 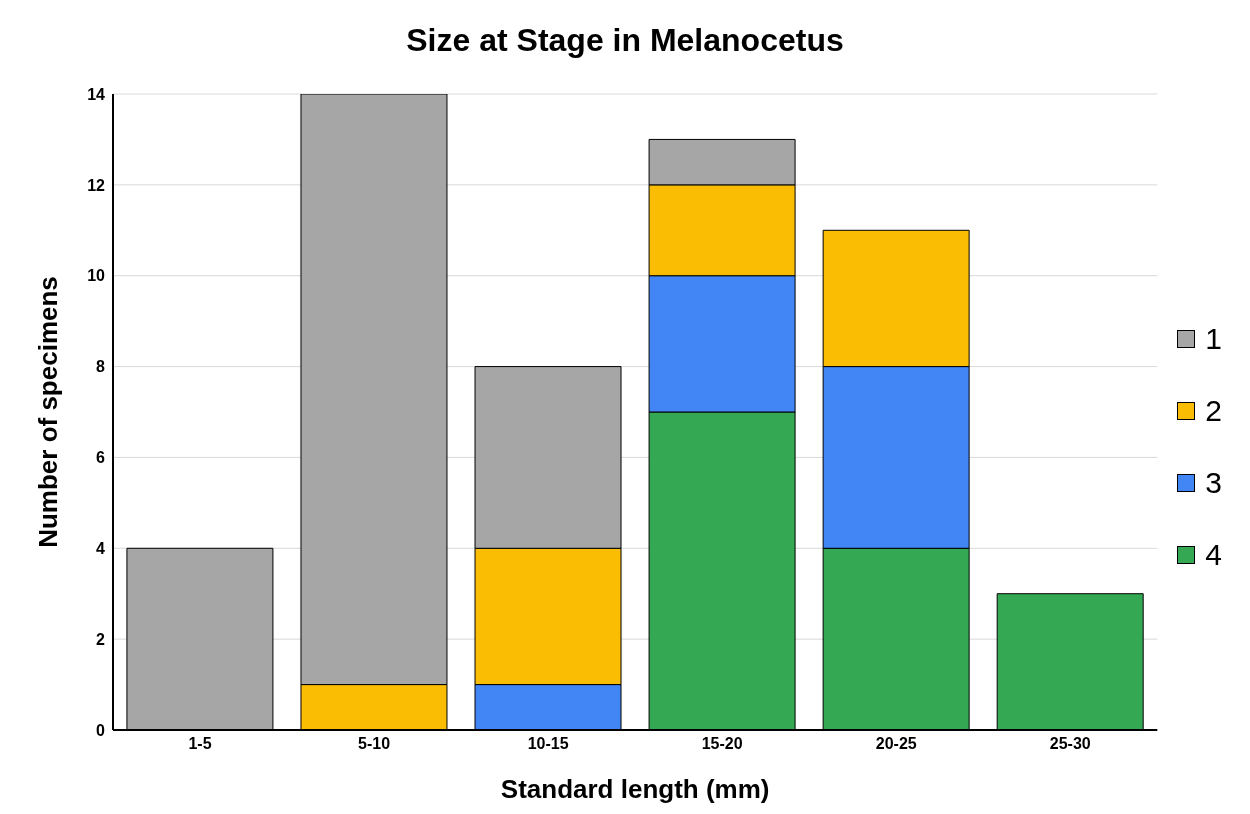 What do you see at coordinates (101, 458) in the screenshot?
I see `y-tick-label: 6` at bounding box center [101, 458].